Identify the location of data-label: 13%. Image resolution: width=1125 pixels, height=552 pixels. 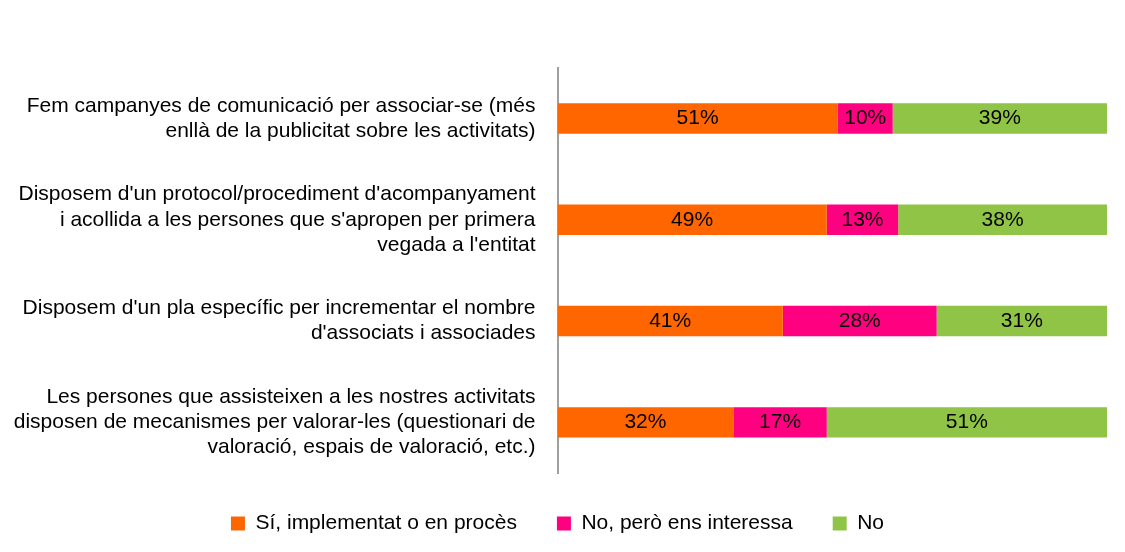
(862, 218).